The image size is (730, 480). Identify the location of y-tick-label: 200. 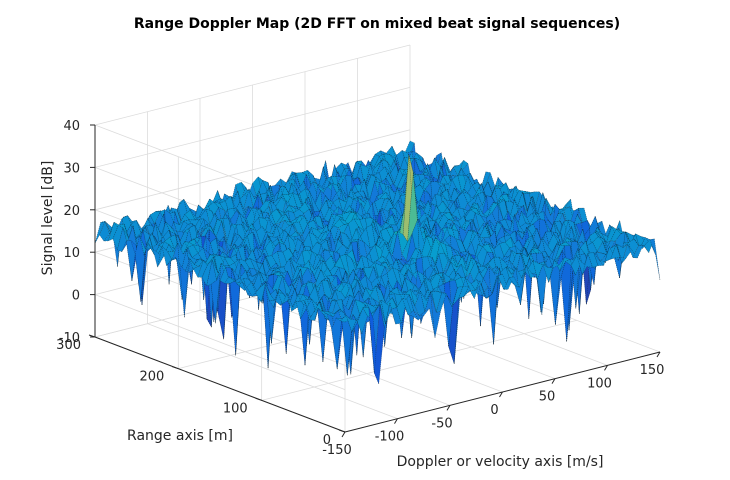
(152, 377).